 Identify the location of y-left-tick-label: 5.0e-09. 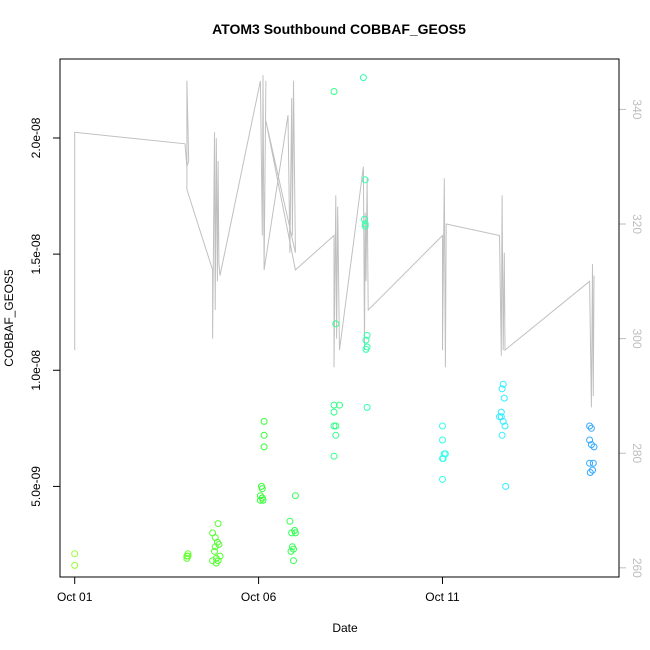
(36, 486).